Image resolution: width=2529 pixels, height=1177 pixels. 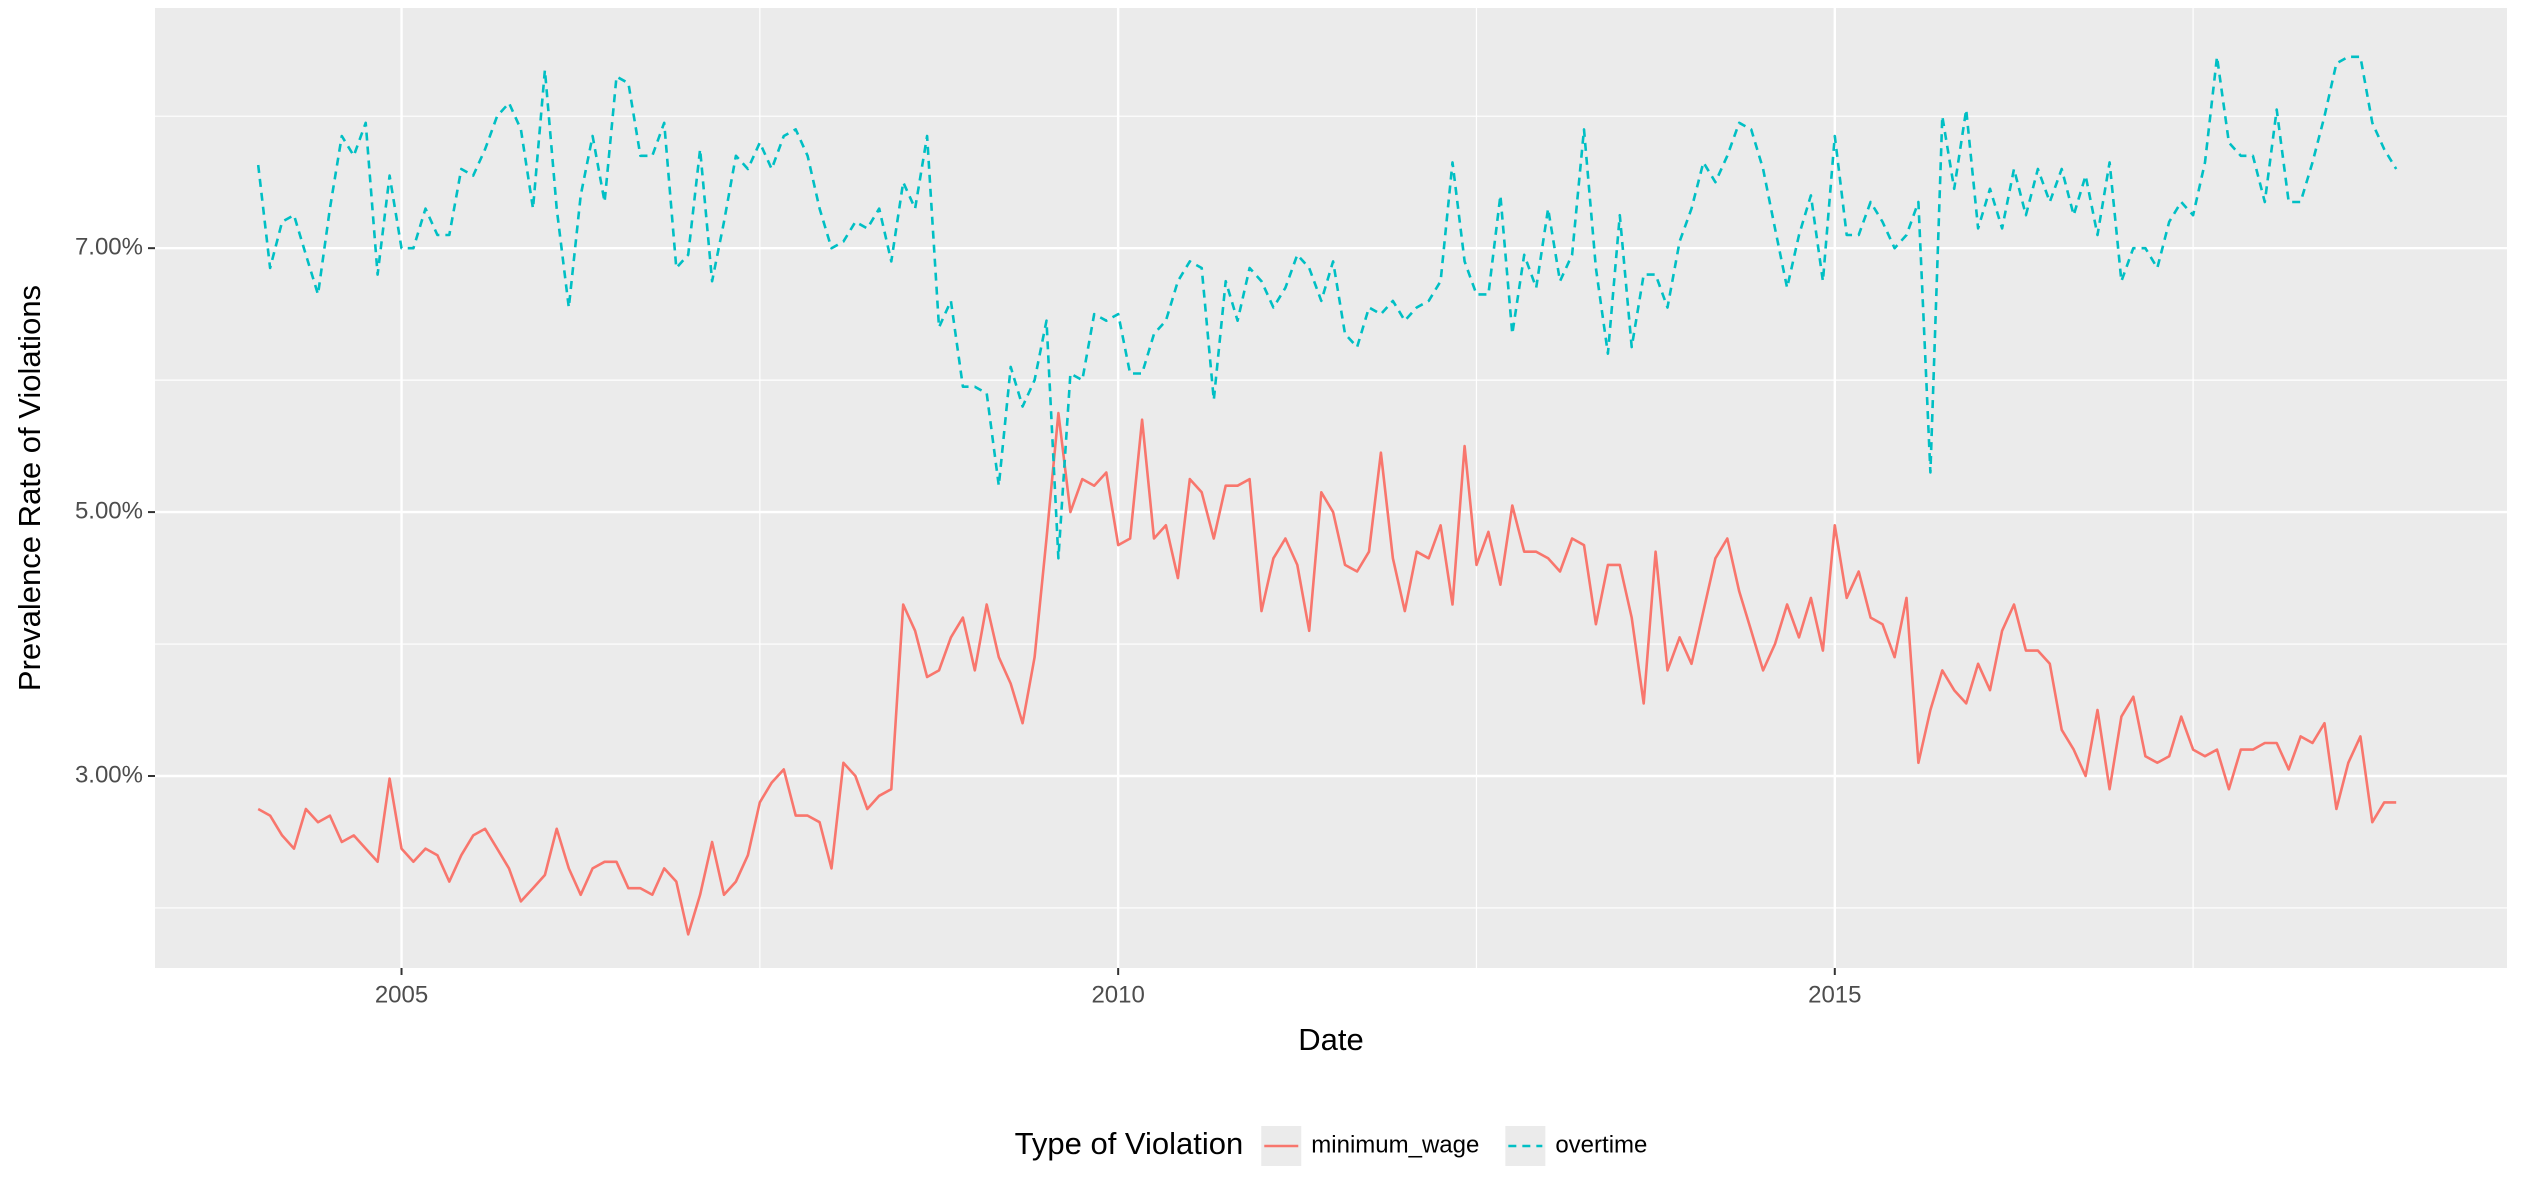 What do you see at coordinates (109, 510) in the screenshot?
I see `y-tick-label: 5.00%` at bounding box center [109, 510].